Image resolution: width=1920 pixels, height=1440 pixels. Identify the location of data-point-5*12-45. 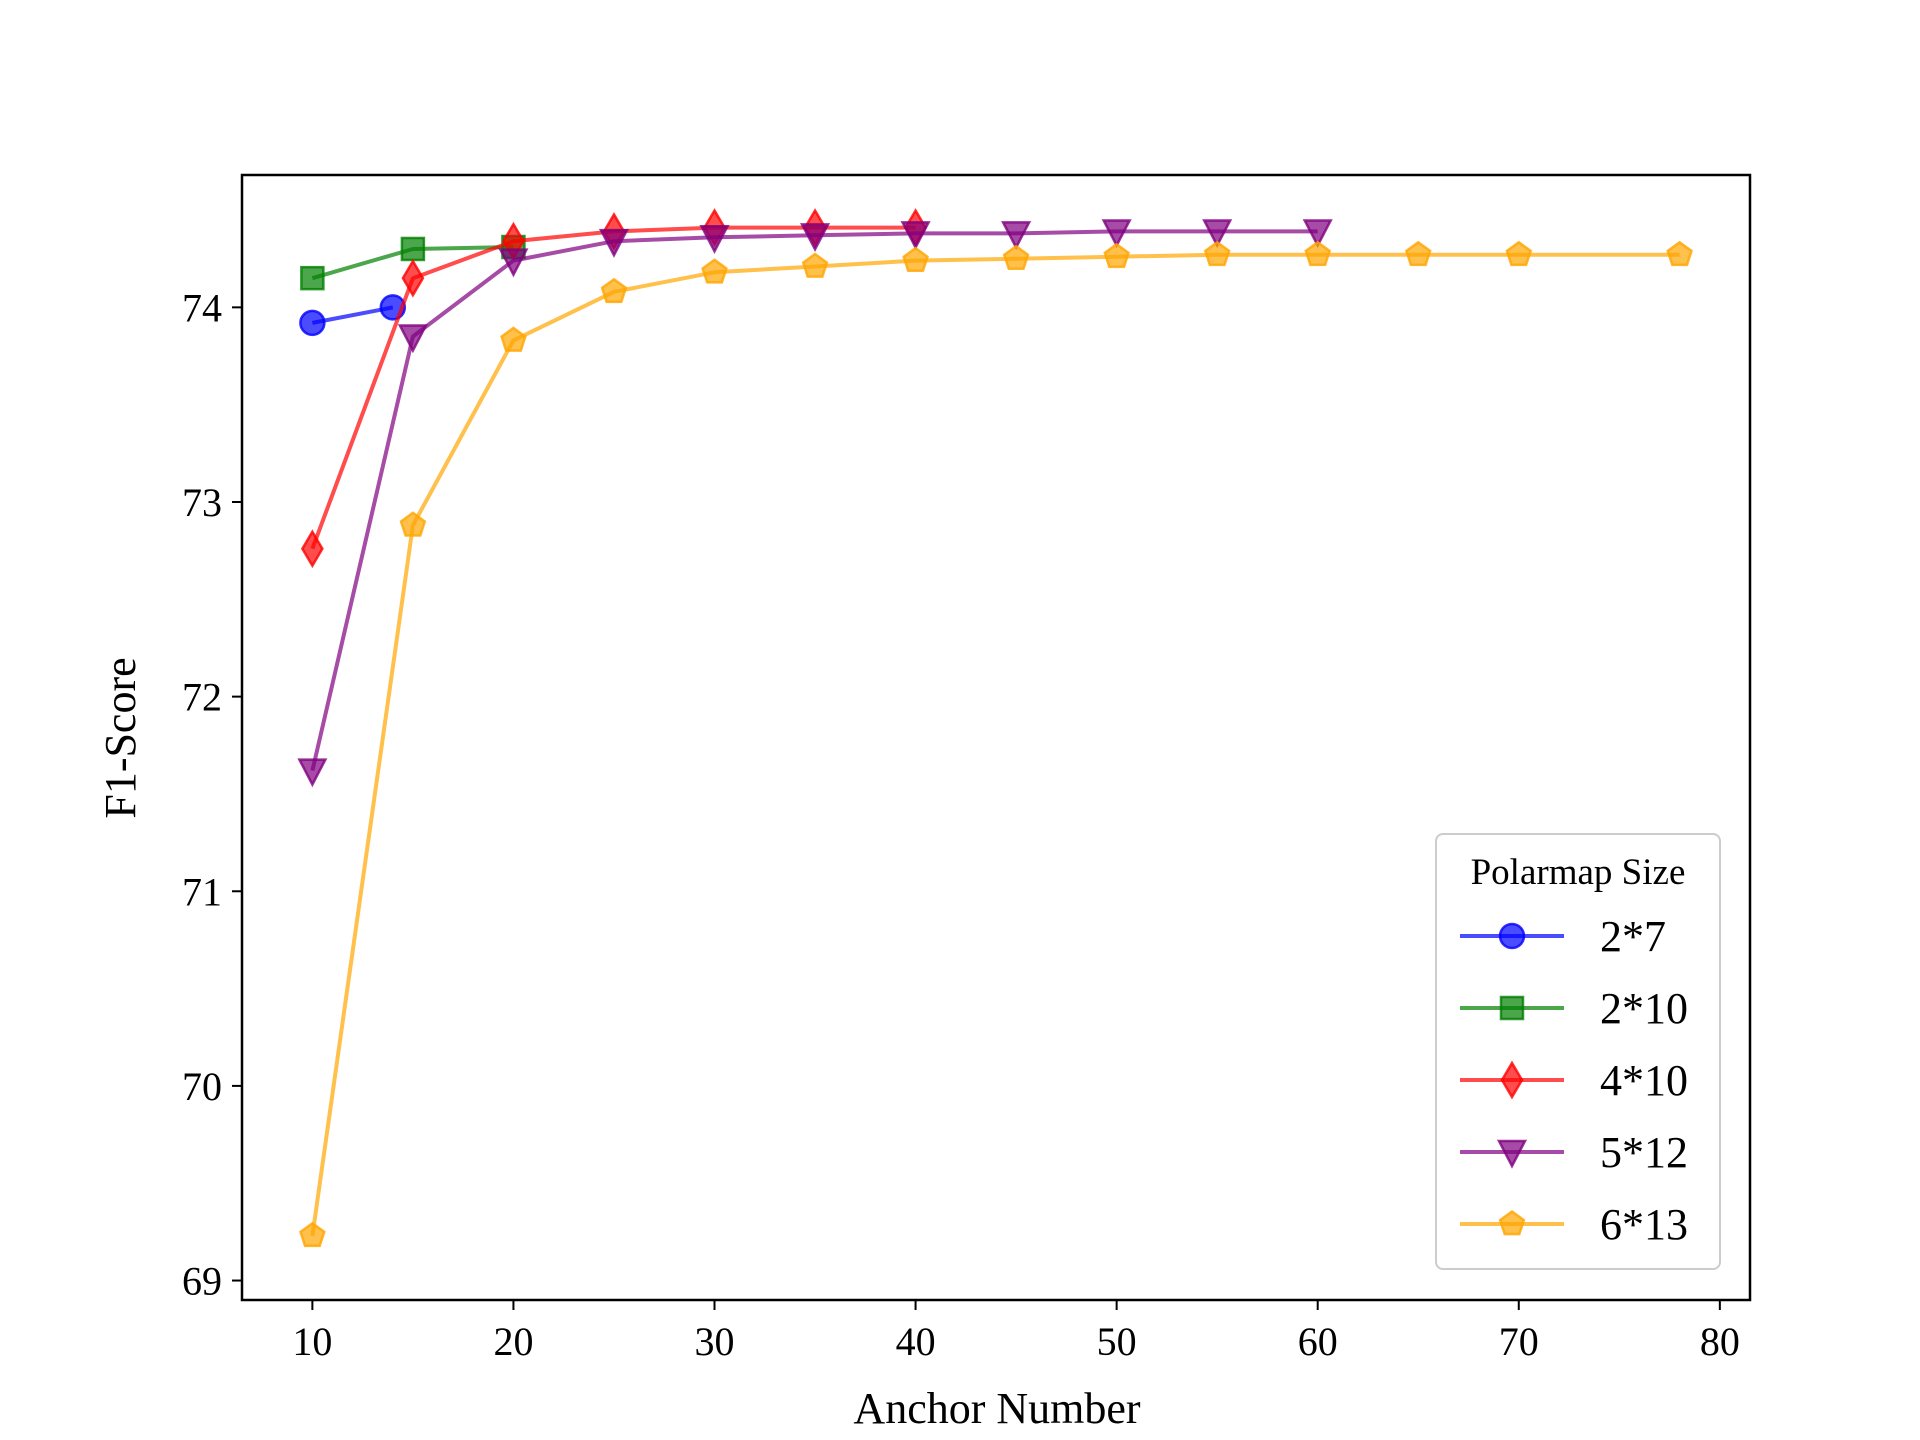
(1016, 236).